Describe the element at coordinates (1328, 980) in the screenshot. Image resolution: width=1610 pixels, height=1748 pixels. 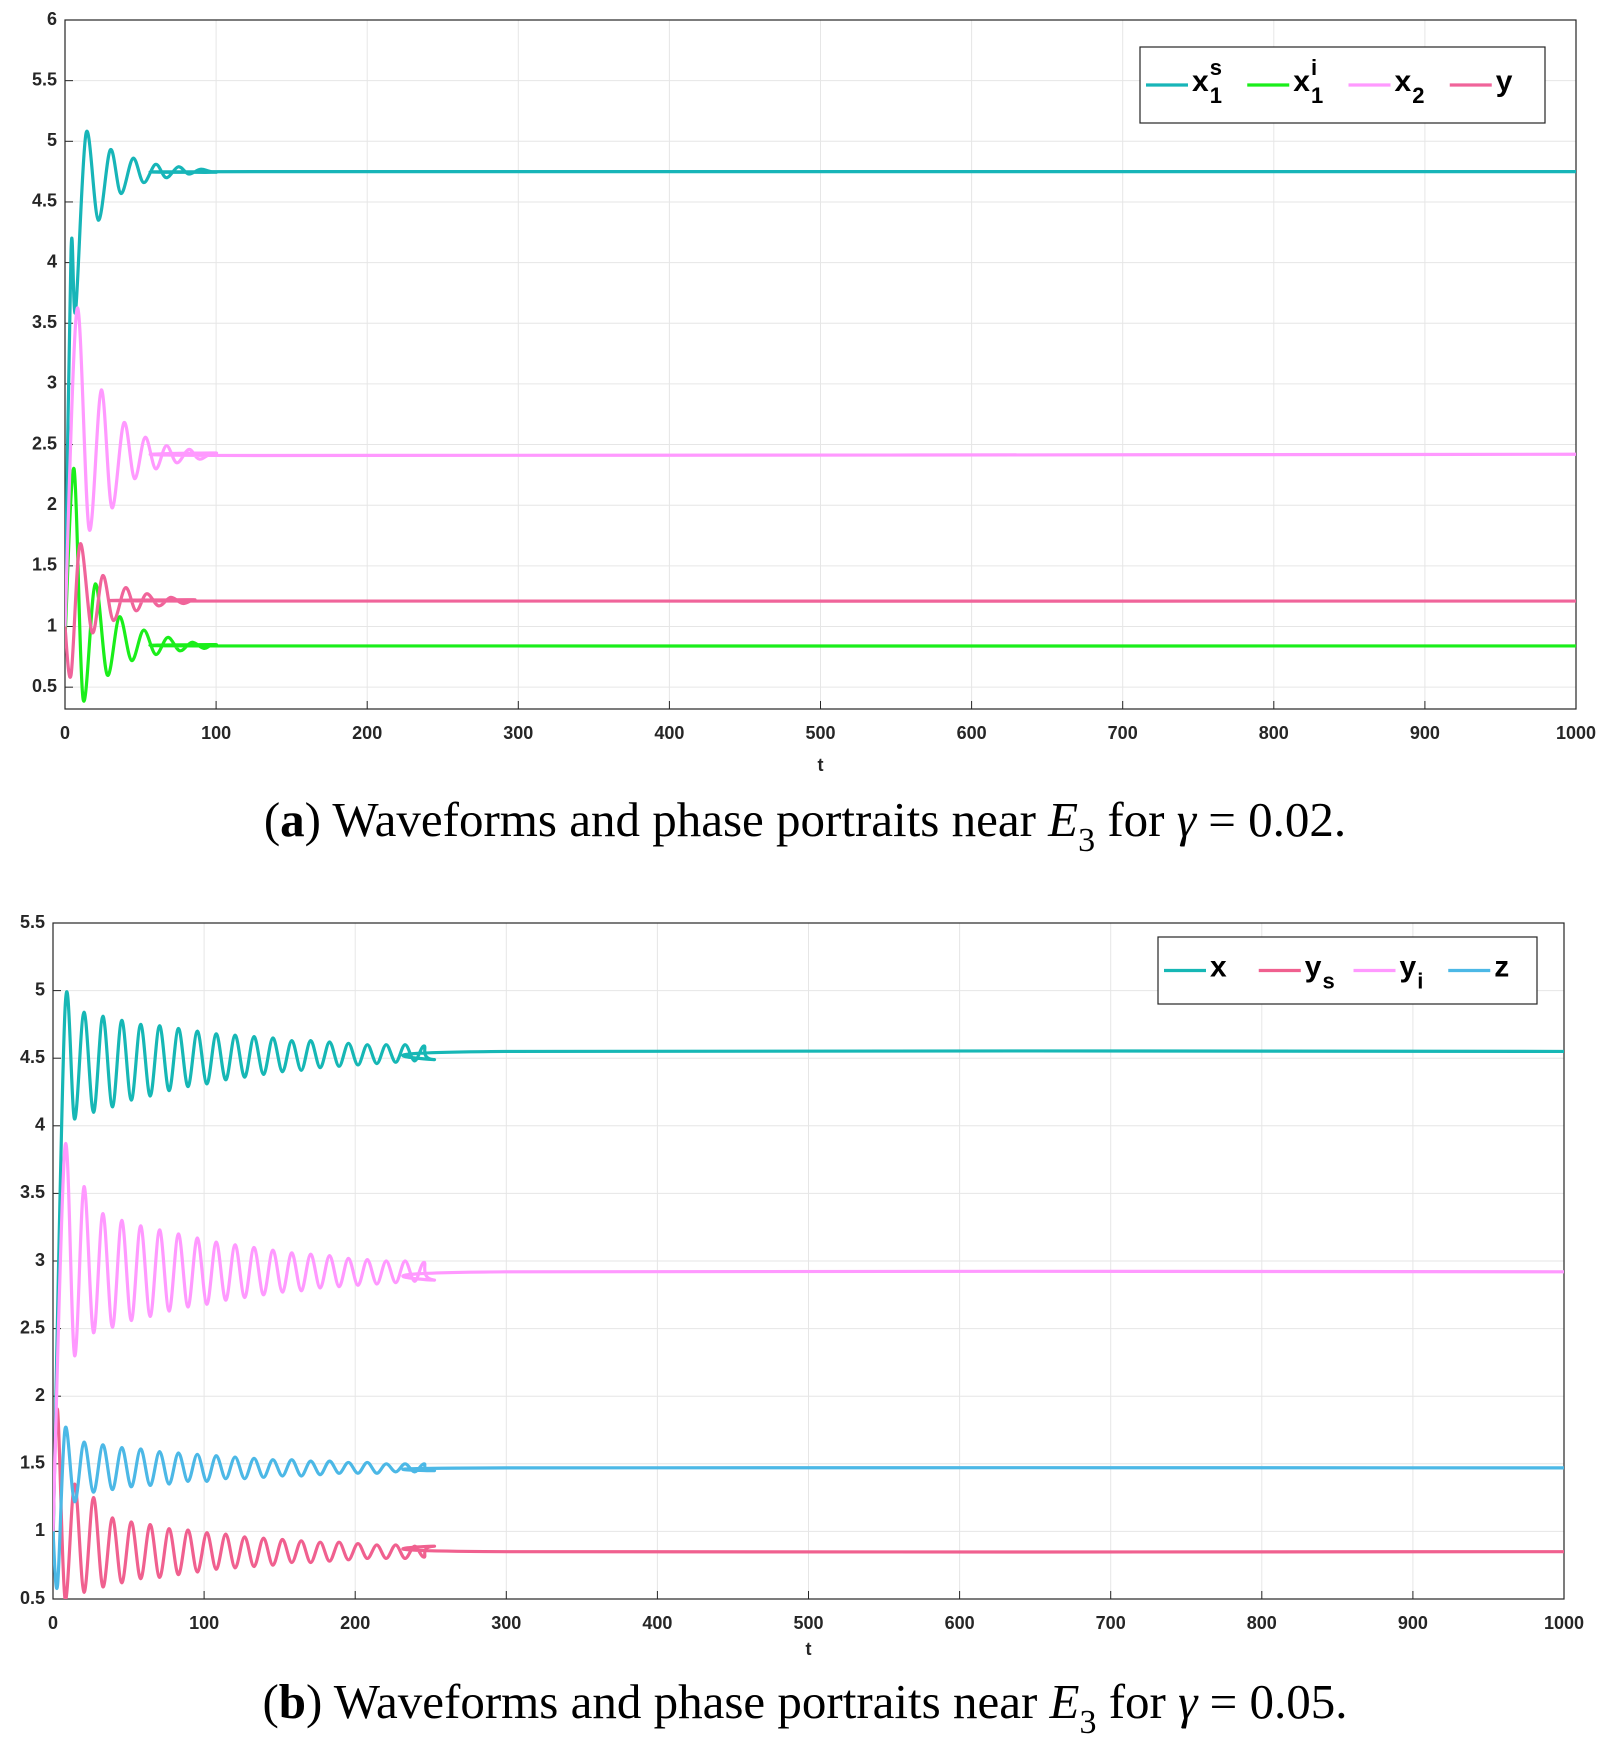
I see `legend-label-sub: s` at that location.